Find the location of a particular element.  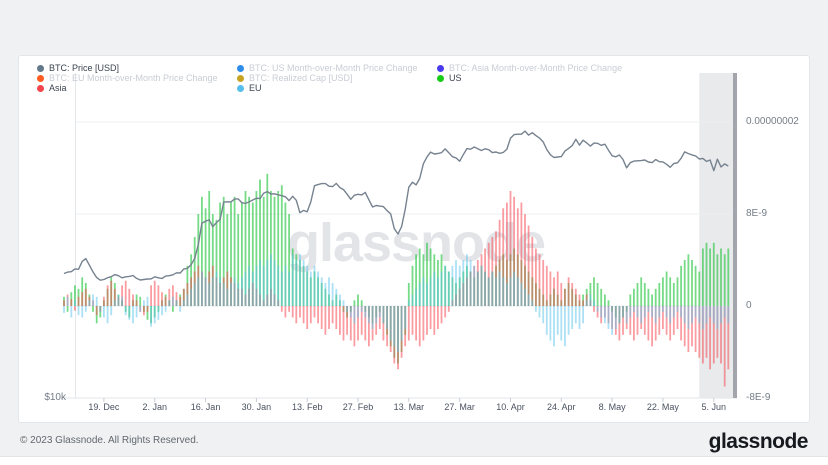

legend-item-btc-asia-mom: BTC: Asia Month-over-Month Price Change is located at coordinates (529, 68).